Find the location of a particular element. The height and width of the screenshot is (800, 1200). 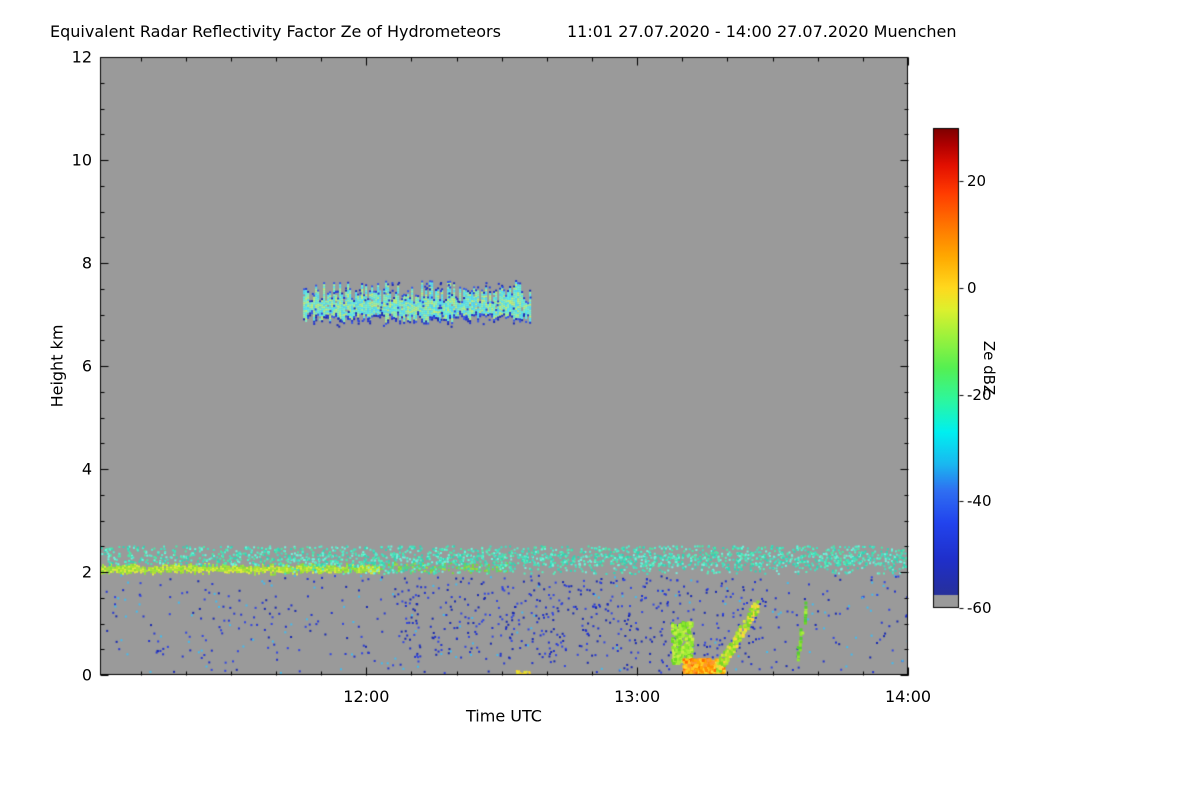

y-tick-label: 12 is located at coordinates (81, 57).